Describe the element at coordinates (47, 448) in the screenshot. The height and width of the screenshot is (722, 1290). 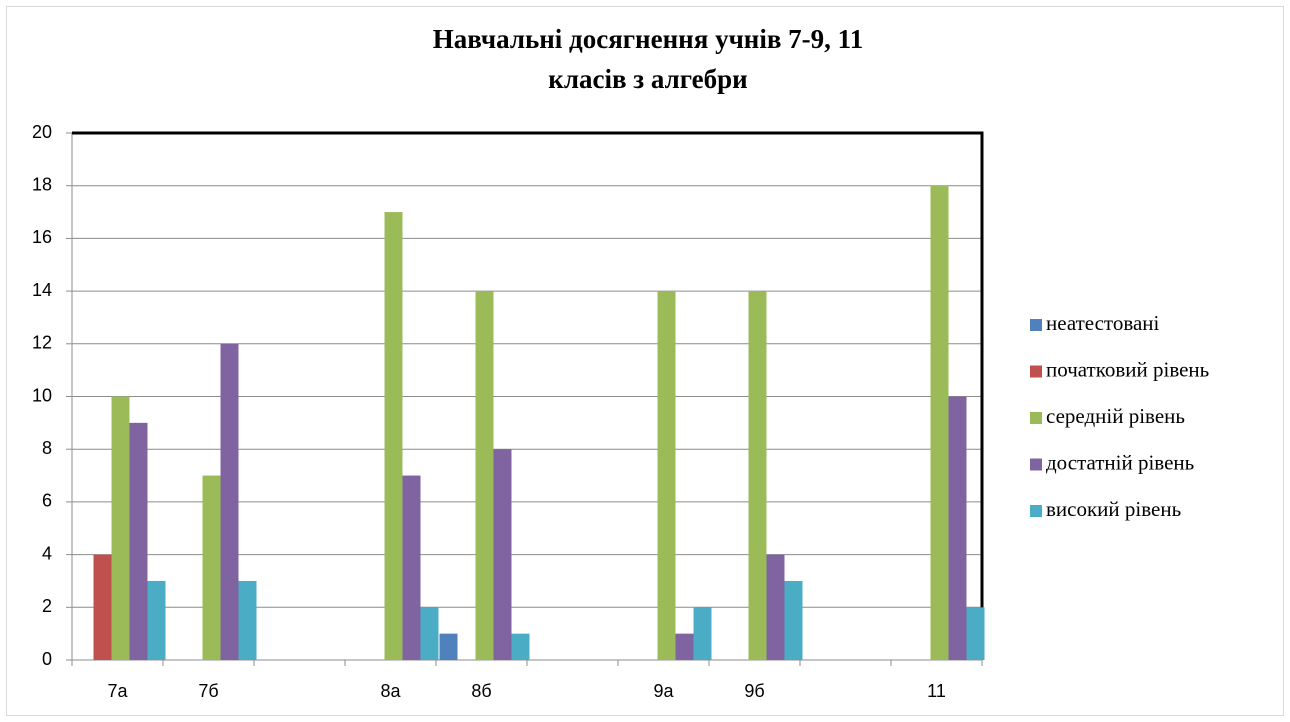
I see `y-tick-label: 8` at that location.